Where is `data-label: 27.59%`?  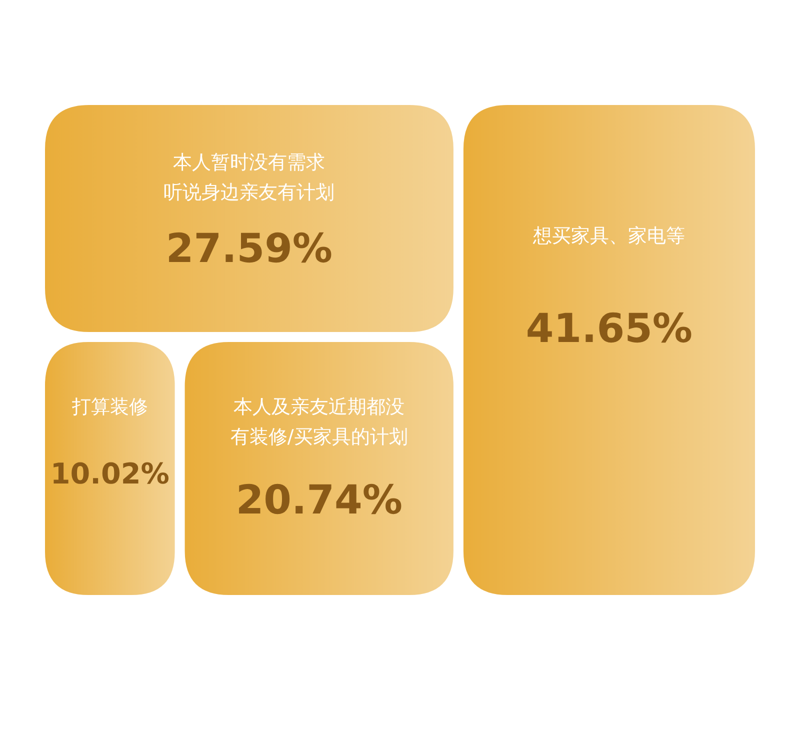
data-label: 27.59% is located at coordinates (249, 249).